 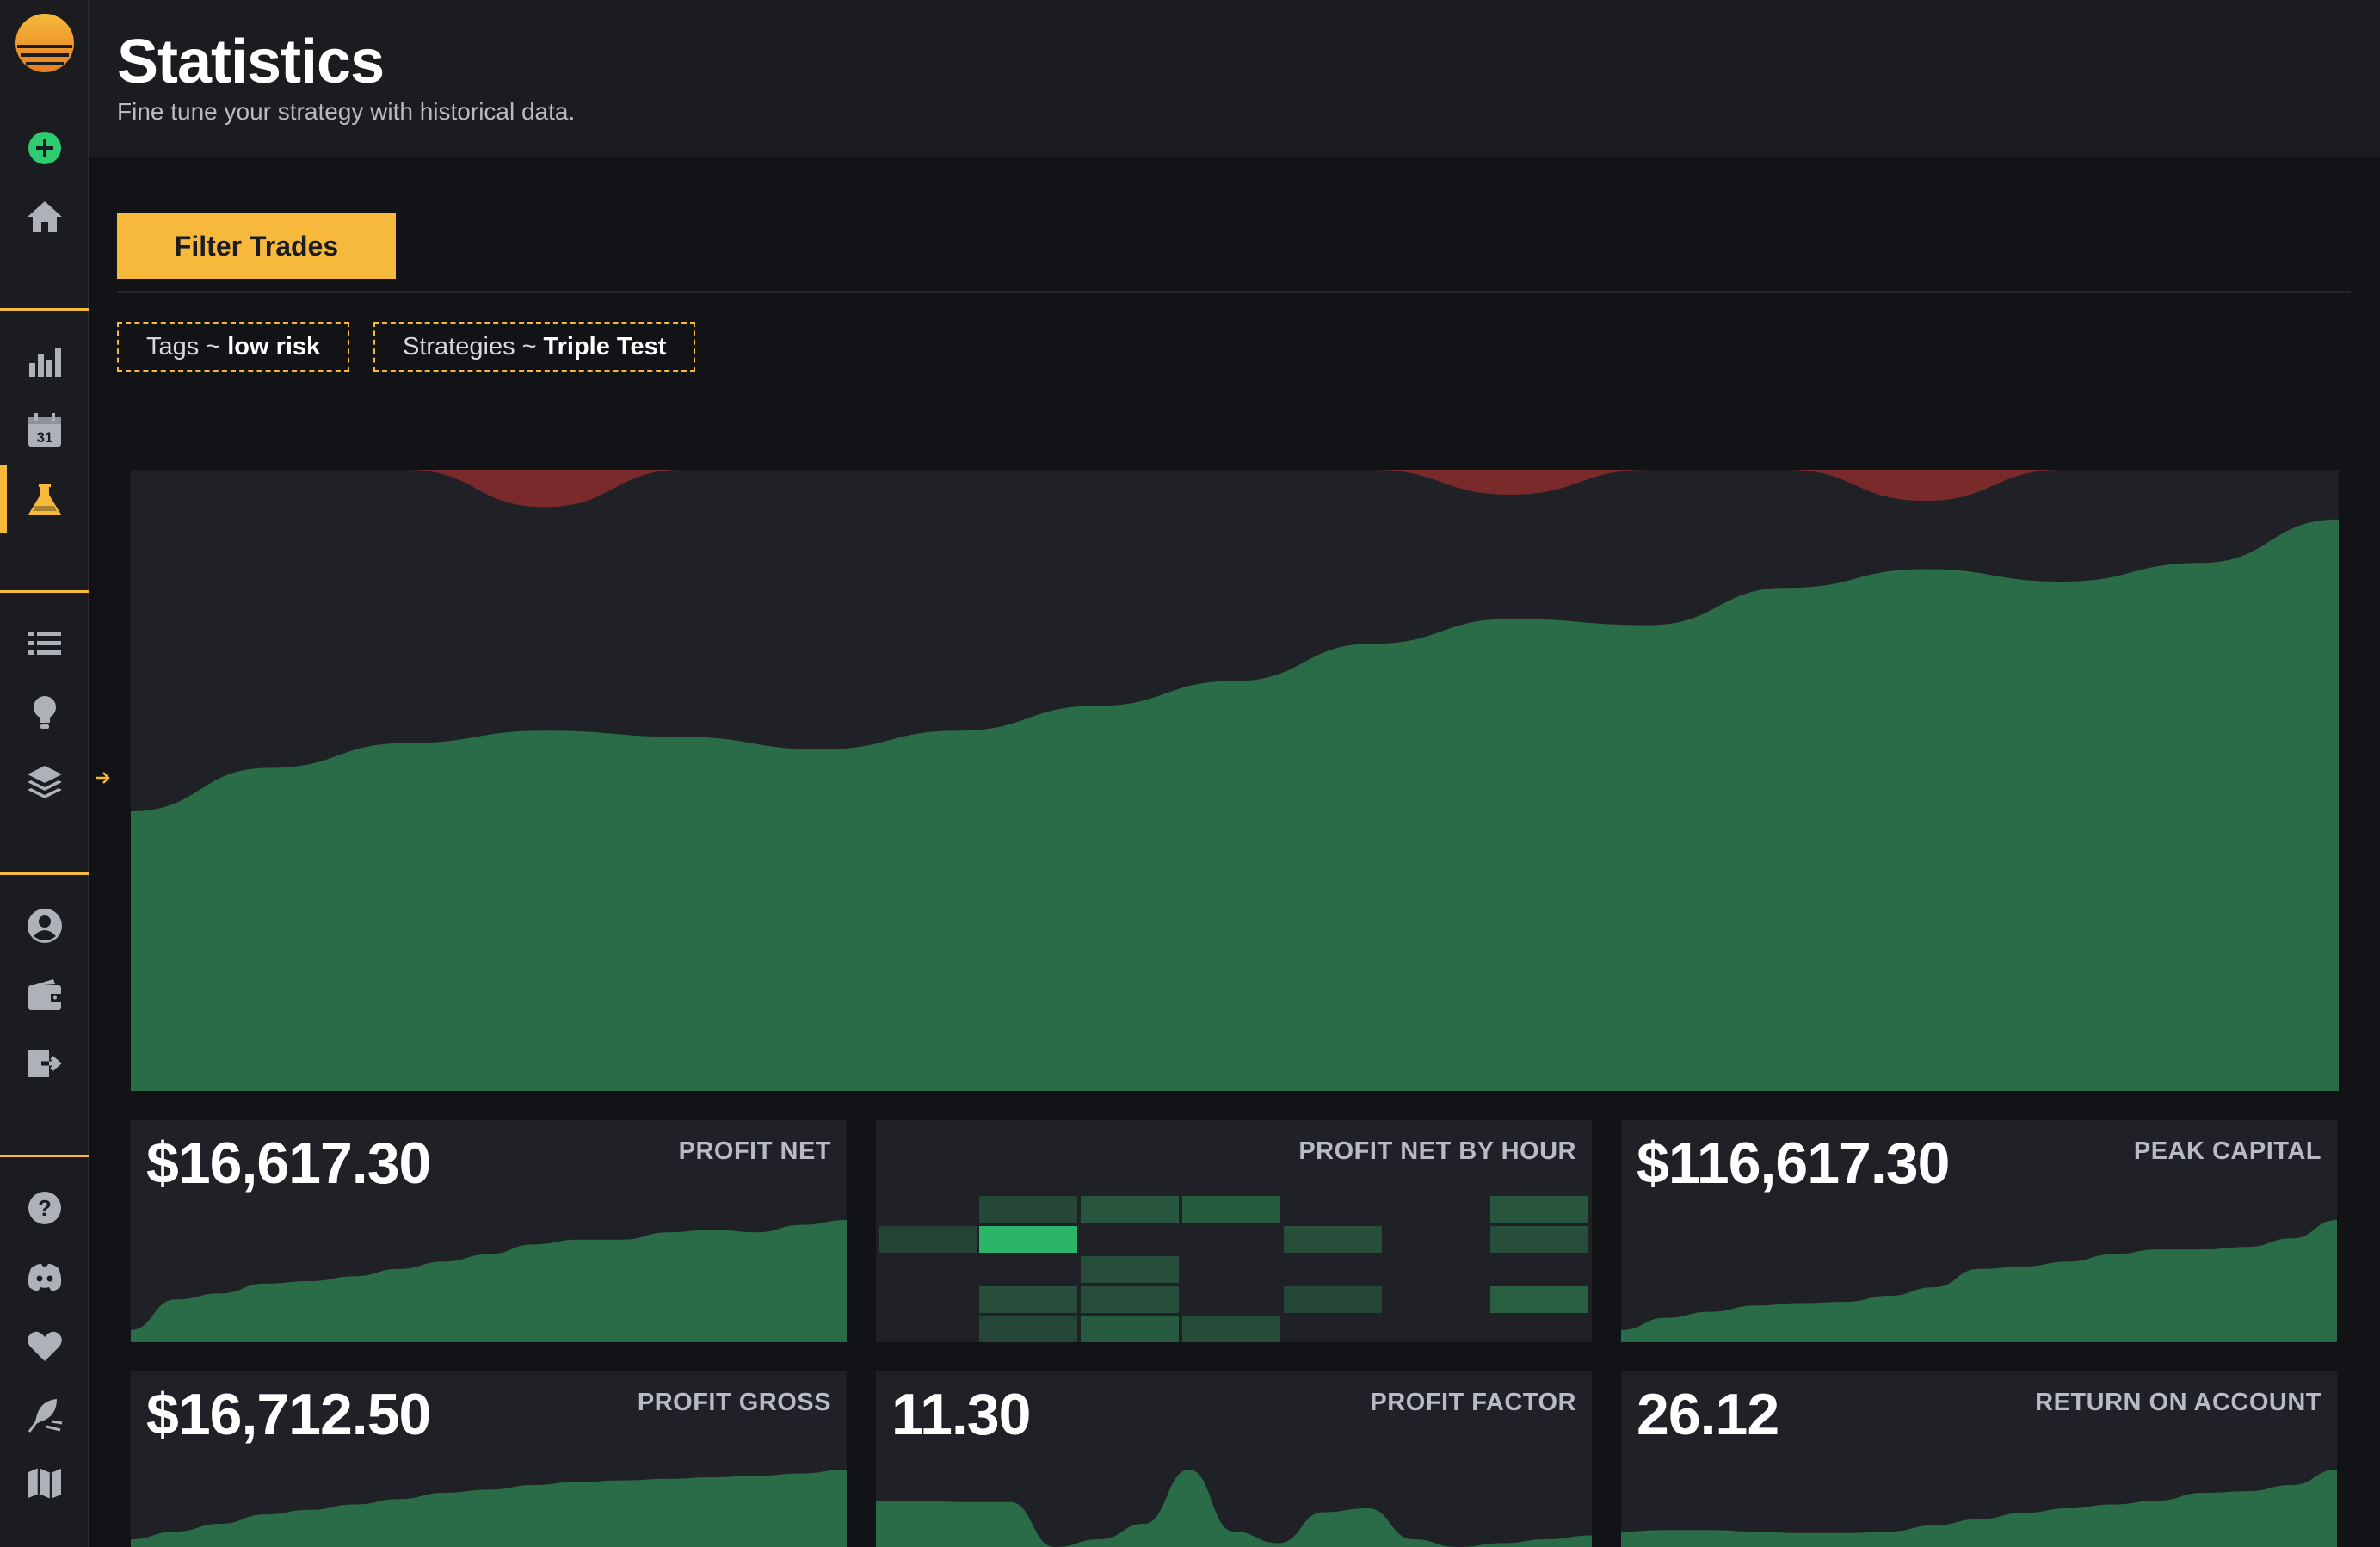 What do you see at coordinates (45, 781) in the screenshot?
I see `layers-icon` at bounding box center [45, 781].